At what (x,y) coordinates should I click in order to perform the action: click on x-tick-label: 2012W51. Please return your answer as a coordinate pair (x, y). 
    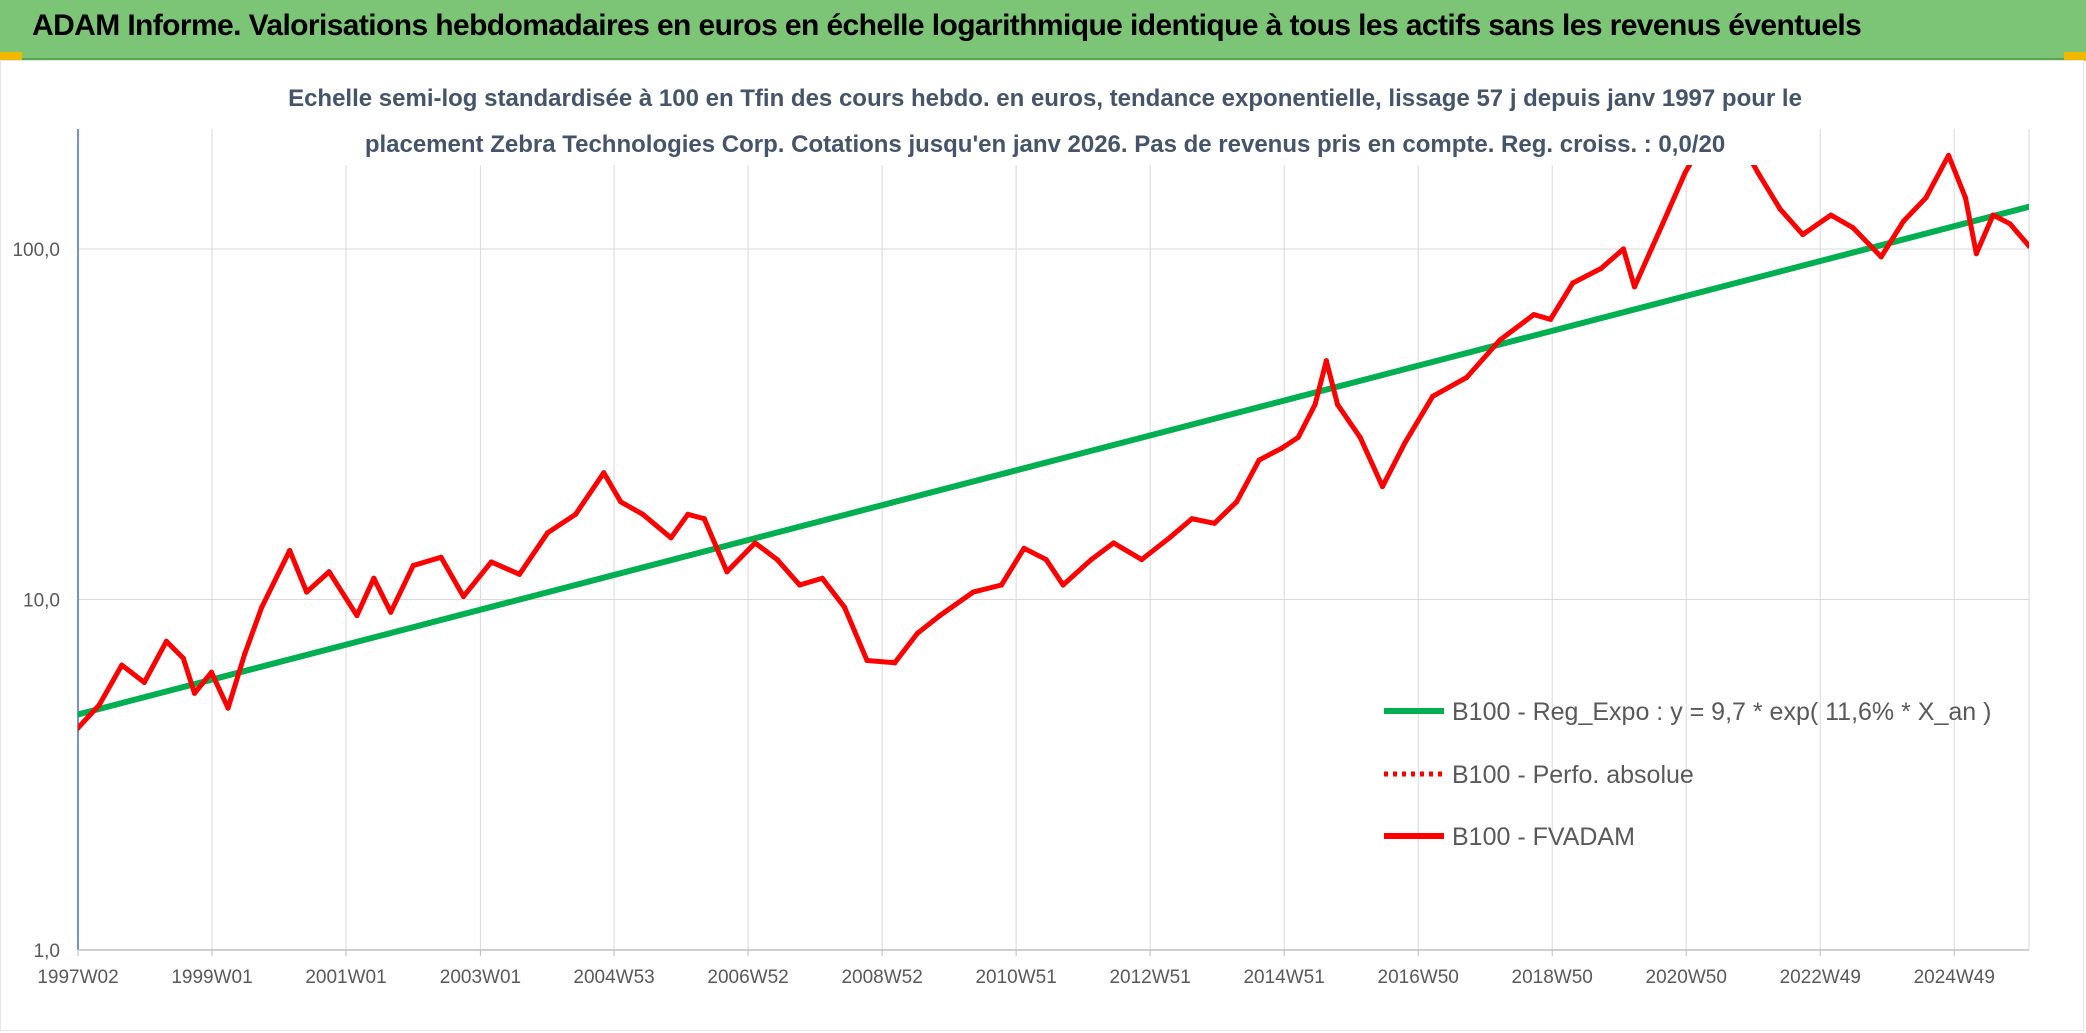
    Looking at the image, I should click on (1149, 977).